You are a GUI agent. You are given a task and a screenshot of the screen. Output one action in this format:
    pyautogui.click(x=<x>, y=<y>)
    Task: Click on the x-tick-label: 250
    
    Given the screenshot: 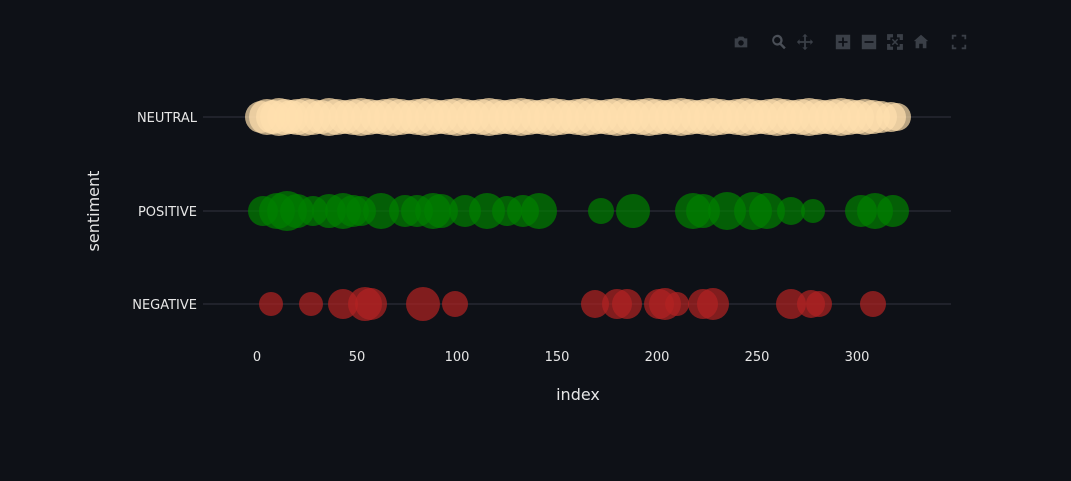 What is the action you would take?
    pyautogui.click(x=757, y=357)
    